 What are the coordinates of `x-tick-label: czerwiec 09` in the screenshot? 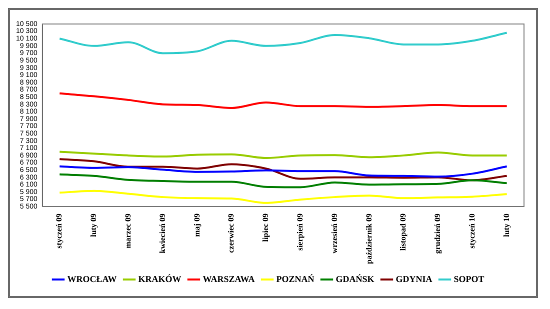 It's located at (231, 233).